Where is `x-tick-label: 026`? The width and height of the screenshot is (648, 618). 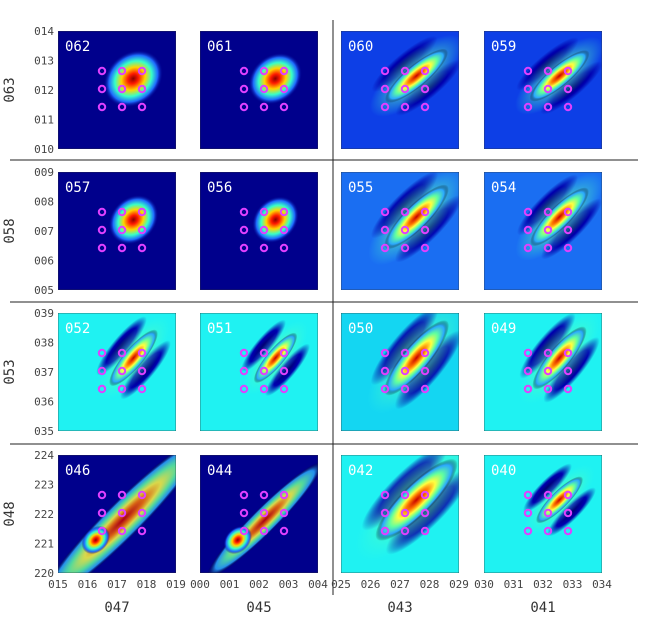 x-tick-label: 026 is located at coordinates (371, 584).